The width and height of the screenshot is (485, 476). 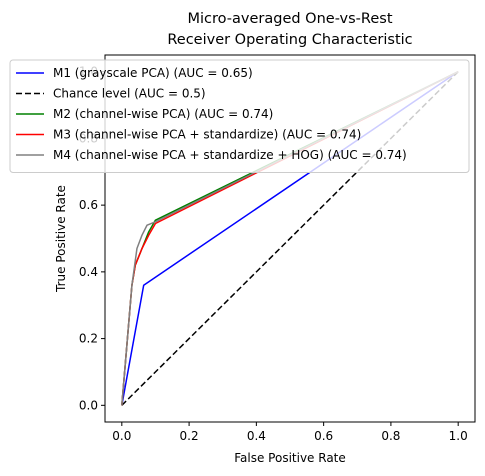 What do you see at coordinates (153, 73) in the screenshot?
I see `legend-entry-label: M1 (grayscale PCA) (AUC = 0.65)` at bounding box center [153, 73].